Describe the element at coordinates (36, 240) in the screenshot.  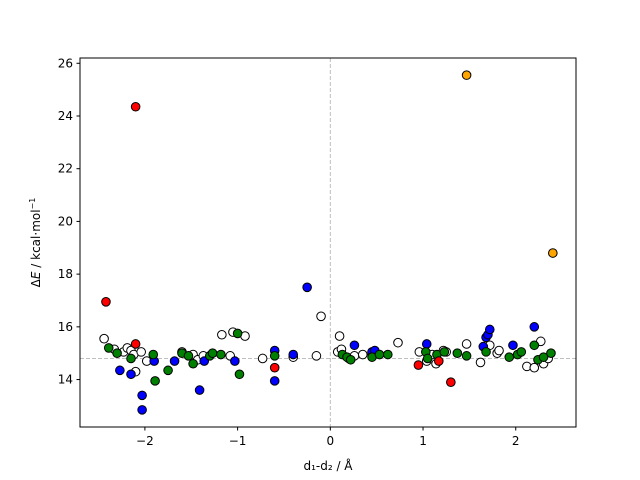
I see `y-label-unit: / kcal·mol` at that location.